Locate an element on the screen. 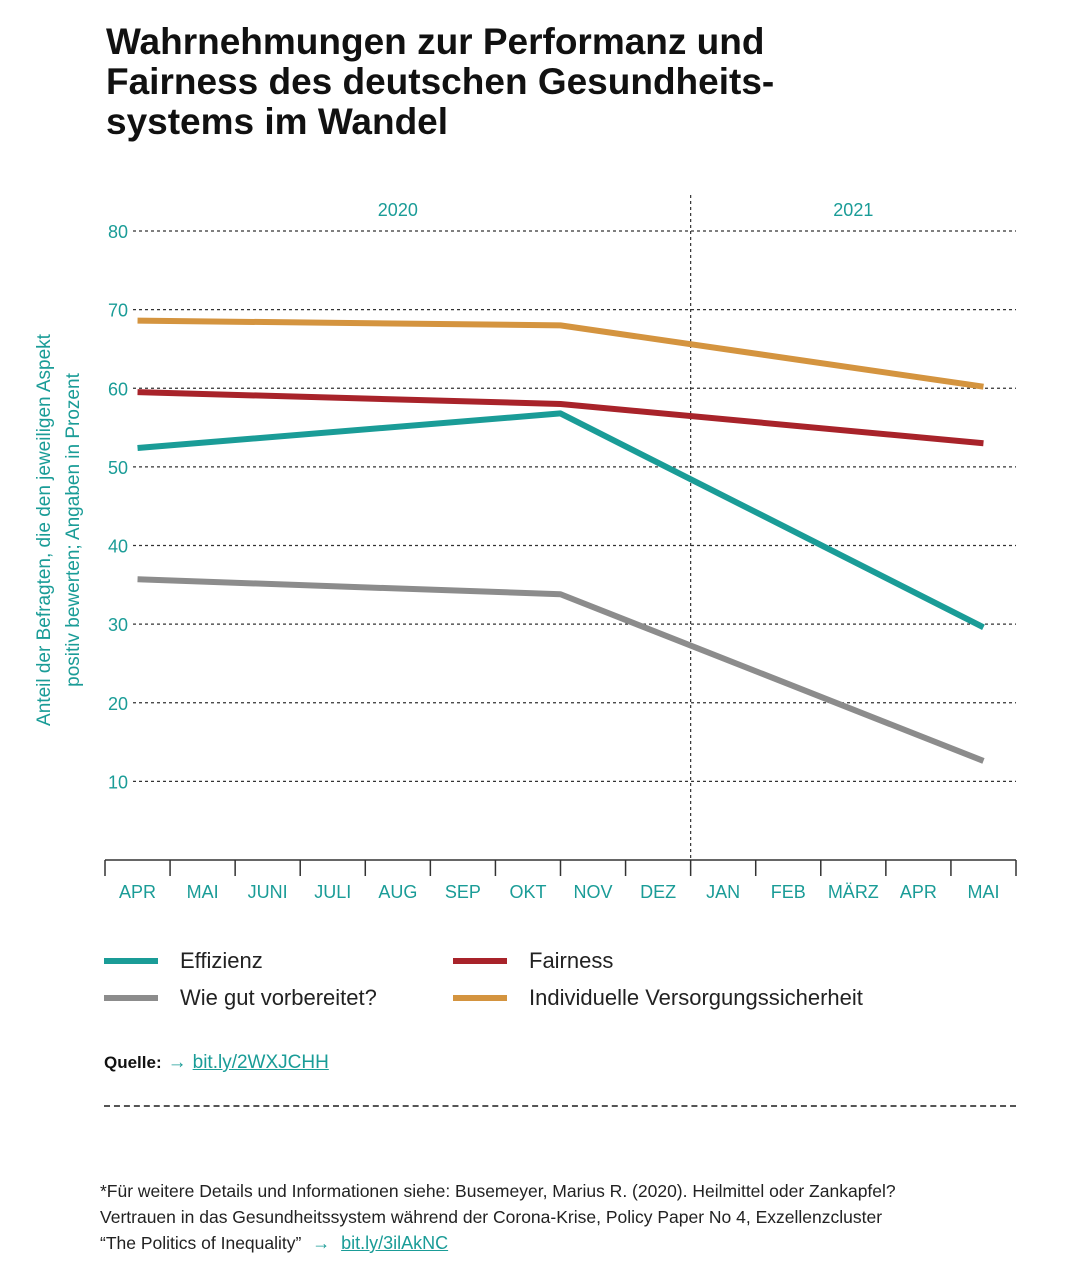 Image resolution: width=1088 pixels, height=1280 pixels. year-label: 2020 is located at coordinates (398, 210).